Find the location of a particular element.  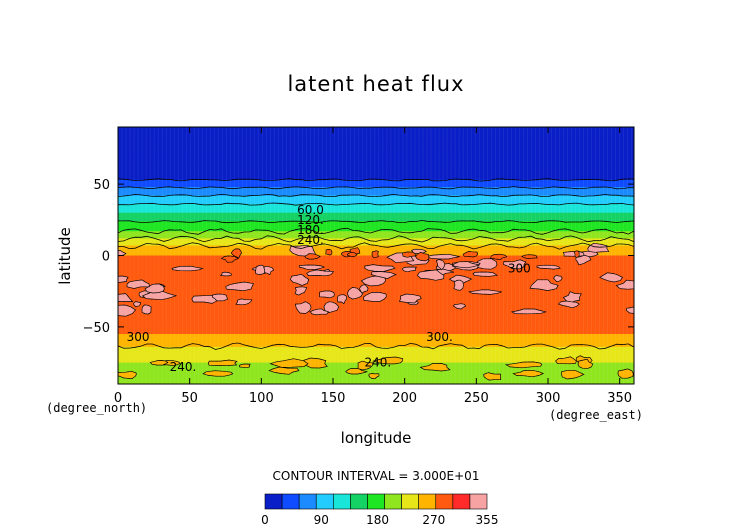

x-unit-label: (degree_east) is located at coordinates (596, 415).